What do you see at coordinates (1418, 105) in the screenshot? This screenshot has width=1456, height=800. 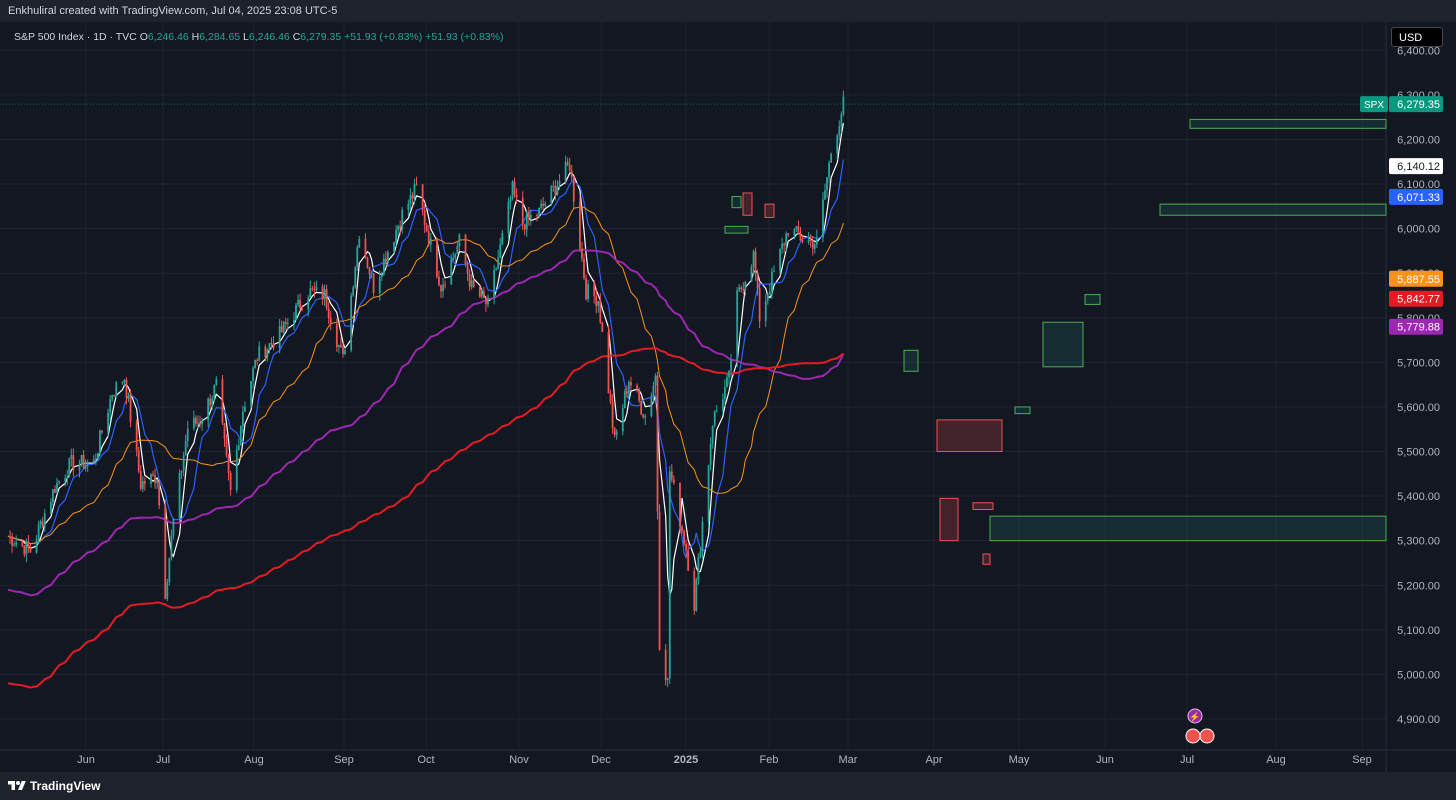 I see `price-label: 6,279.35` at bounding box center [1418, 105].